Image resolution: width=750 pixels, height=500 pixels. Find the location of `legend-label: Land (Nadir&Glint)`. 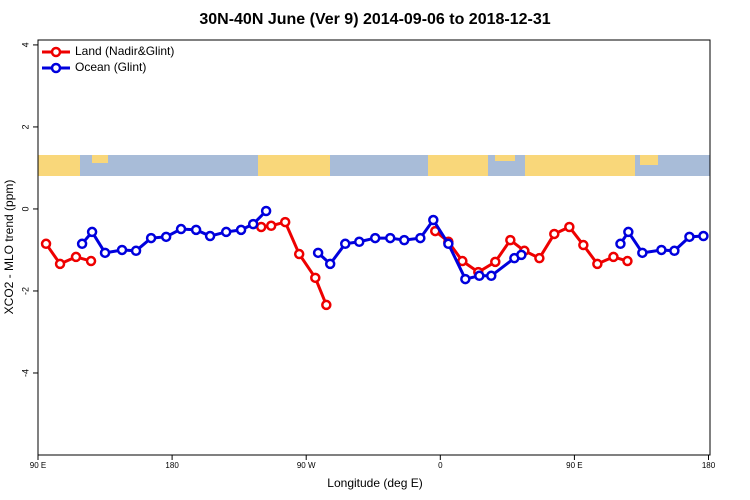

legend-label: Land (Nadir&Glint) is located at coordinates (124, 51).